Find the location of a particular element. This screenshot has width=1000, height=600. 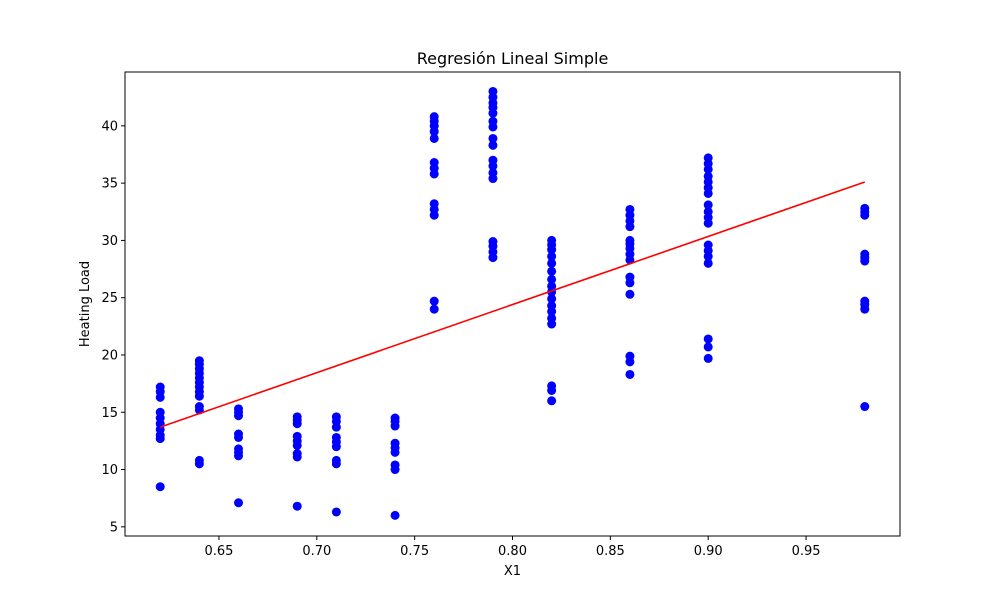

y-tick-label: 5 is located at coordinates (114, 527).